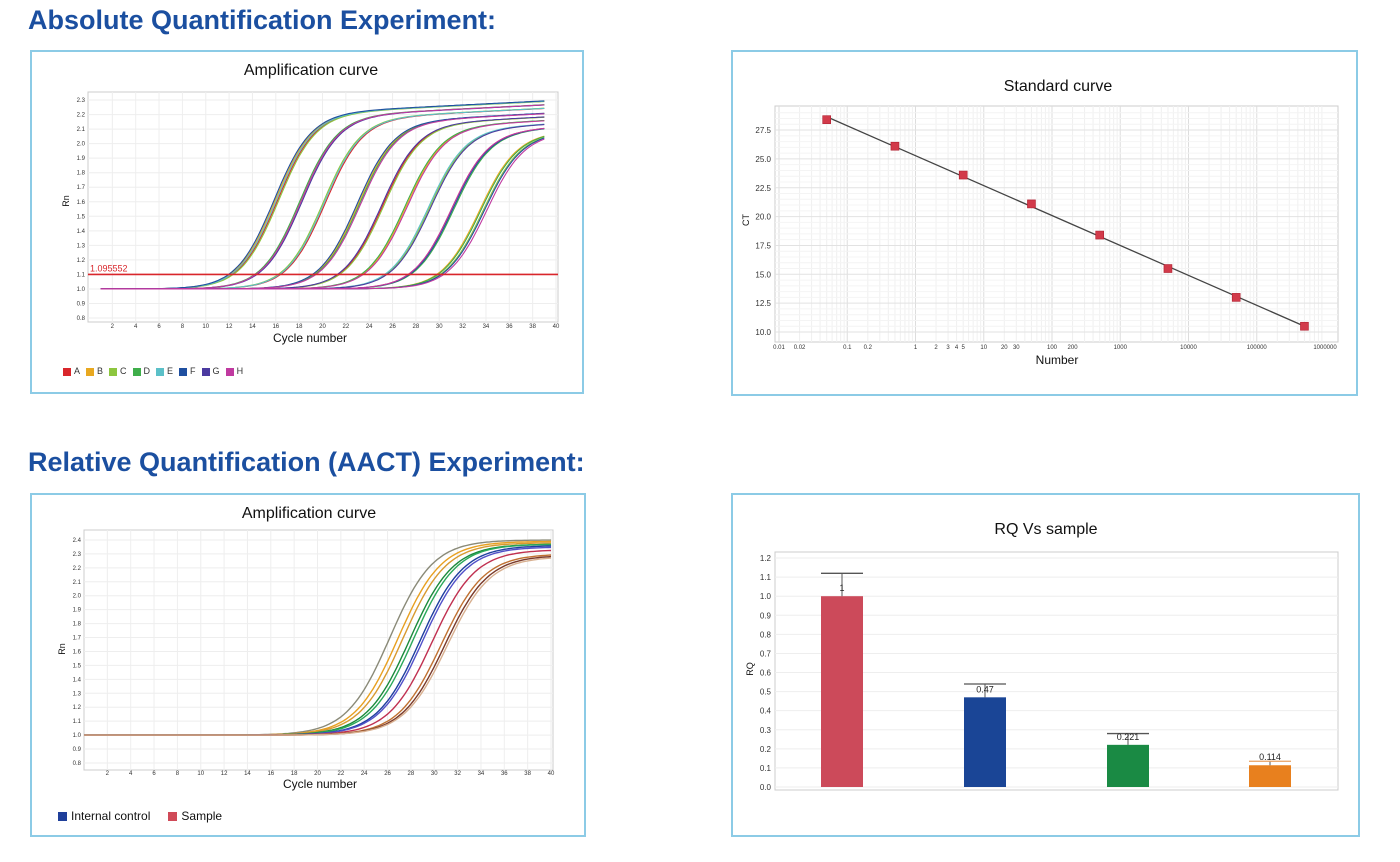 This screenshot has height=862, width=1400. What do you see at coordinates (299, 327) in the screenshot?
I see `x-tick-label: 18` at bounding box center [299, 327].